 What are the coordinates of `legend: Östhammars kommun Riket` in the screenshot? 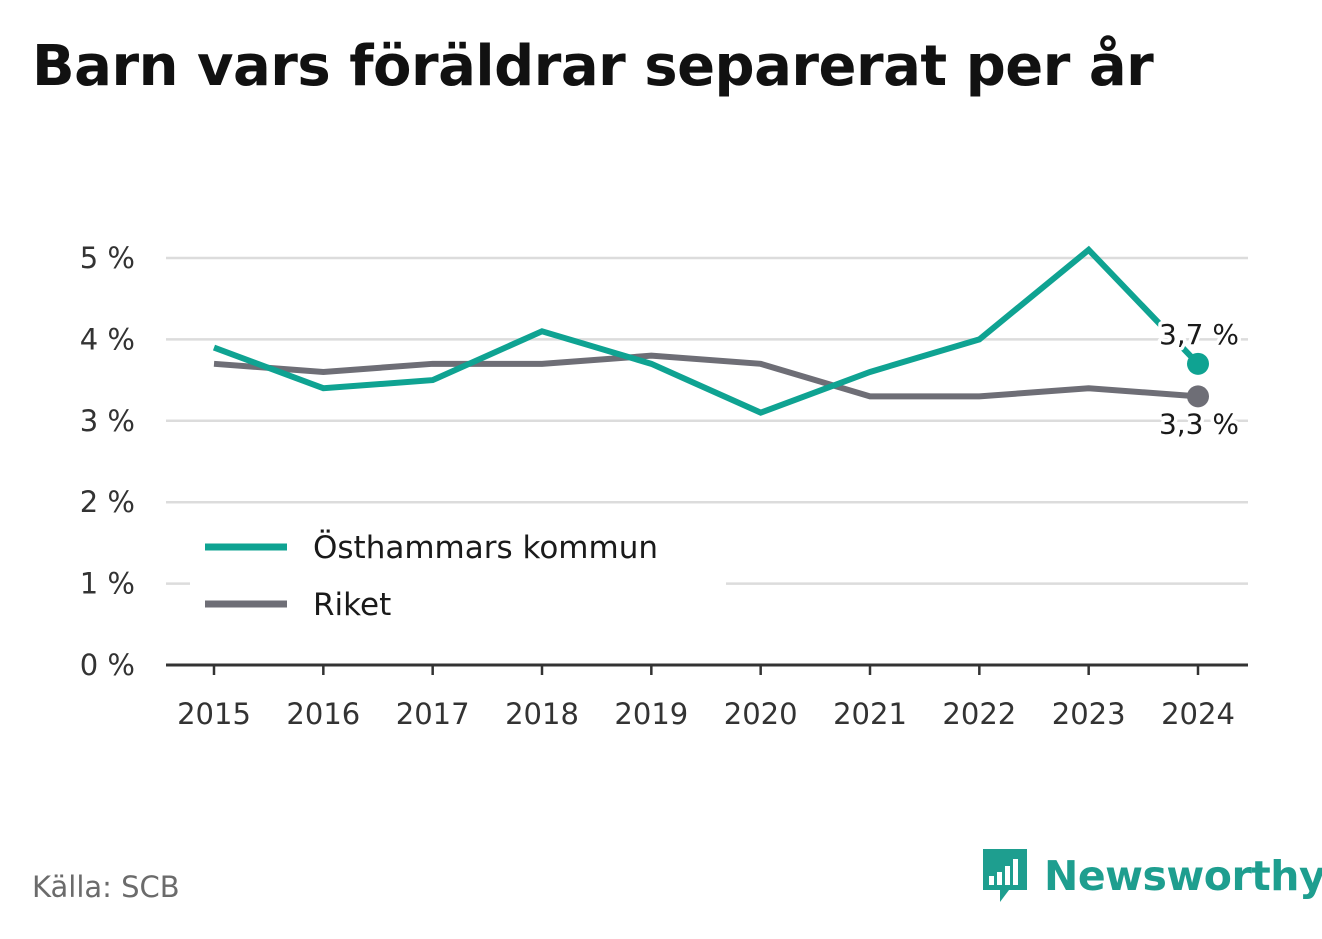 It's located at (458, 574).